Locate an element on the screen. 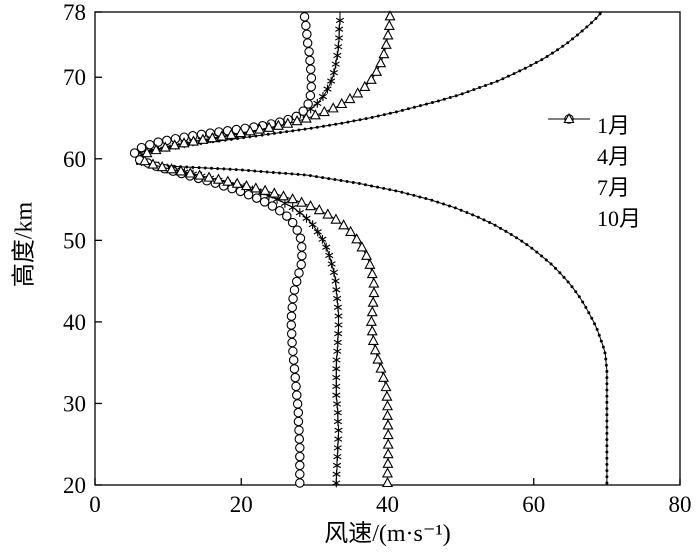  legend-marker-oct-icon is located at coordinates (569, 118).